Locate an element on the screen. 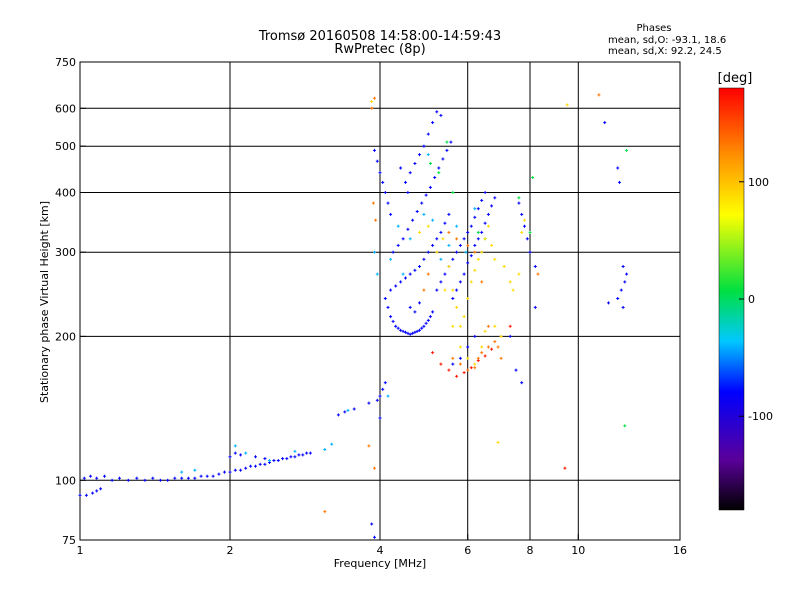 The image size is (800, 600). x-tick-label: 4 is located at coordinates (380, 550).